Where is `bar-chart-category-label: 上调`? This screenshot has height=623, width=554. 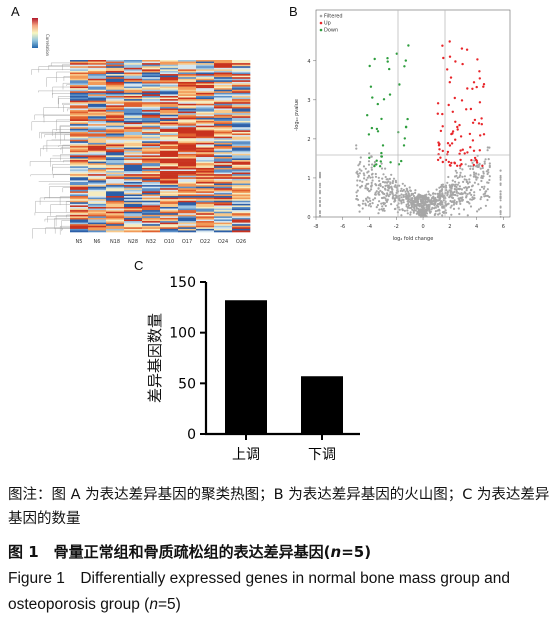
bar-chart-category-label: 上调 is located at coordinates (246, 455).